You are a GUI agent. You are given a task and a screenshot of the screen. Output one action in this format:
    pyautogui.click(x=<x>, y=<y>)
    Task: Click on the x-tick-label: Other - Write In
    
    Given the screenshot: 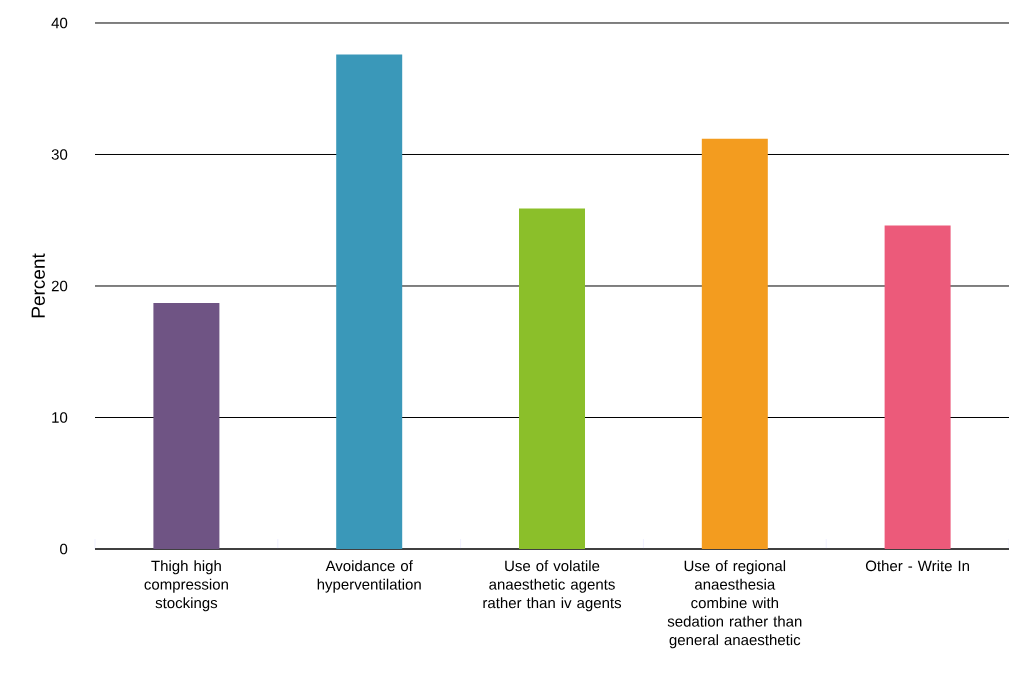 What is the action you would take?
    pyautogui.click(x=917, y=566)
    